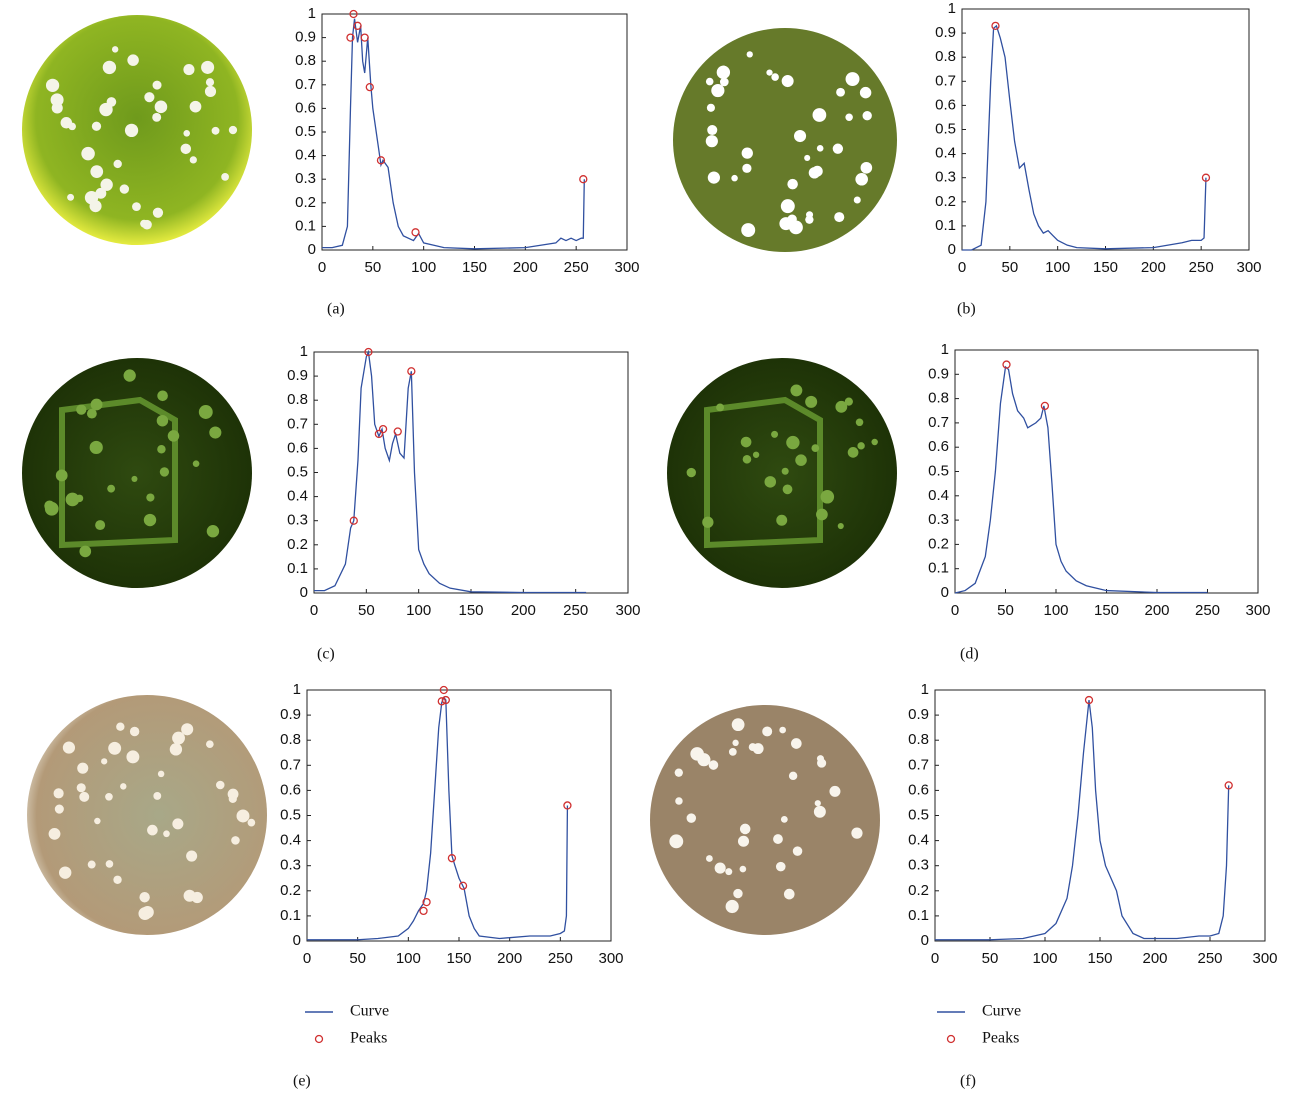 Image resolution: width=1293 pixels, height=1097 pixels. I want to click on curve-line, so click(1082, 820).